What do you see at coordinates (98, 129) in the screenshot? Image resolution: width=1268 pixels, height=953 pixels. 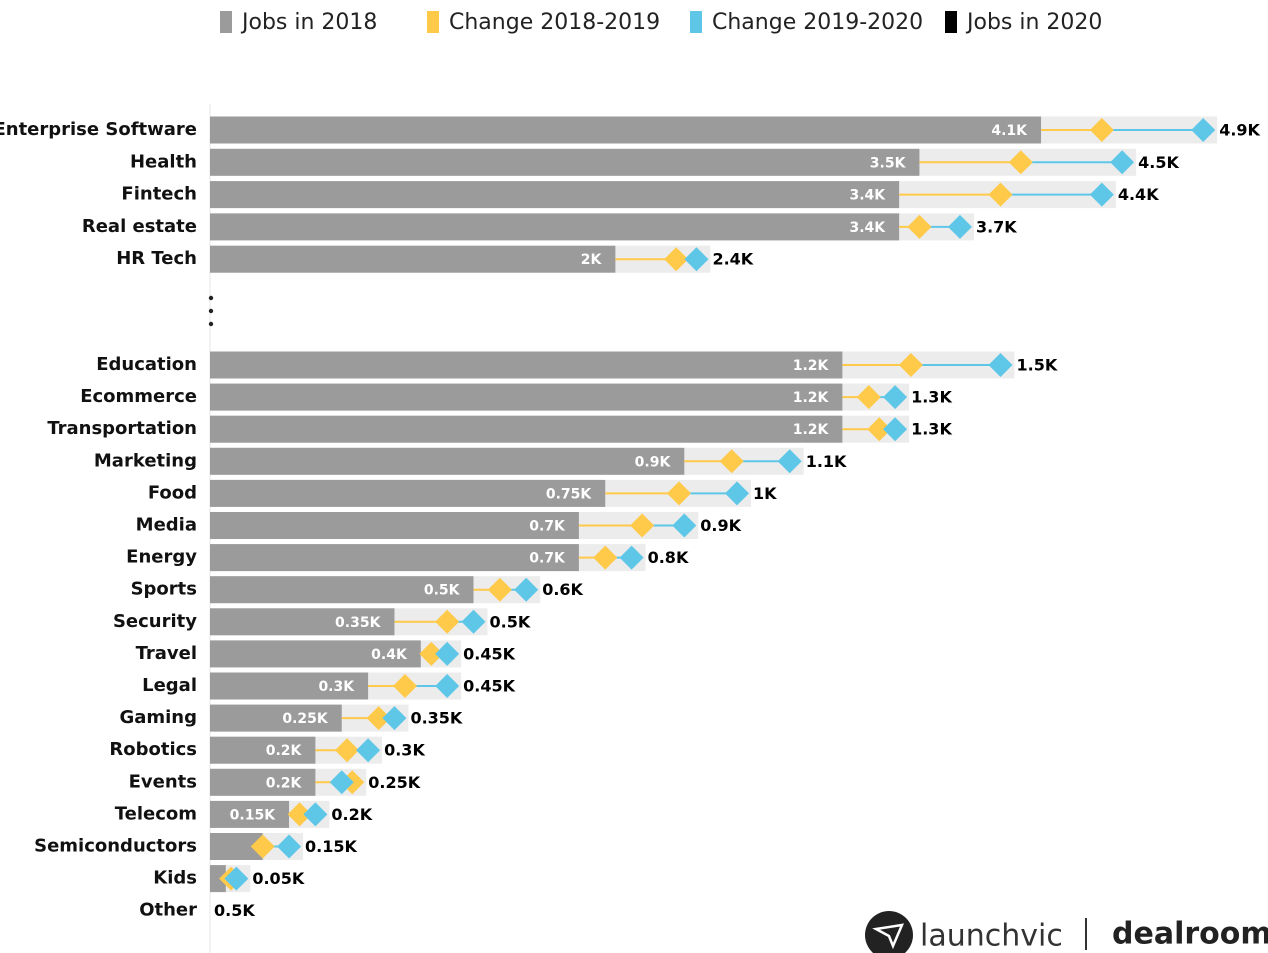 I see `category-label: Enterprise Software` at bounding box center [98, 129].